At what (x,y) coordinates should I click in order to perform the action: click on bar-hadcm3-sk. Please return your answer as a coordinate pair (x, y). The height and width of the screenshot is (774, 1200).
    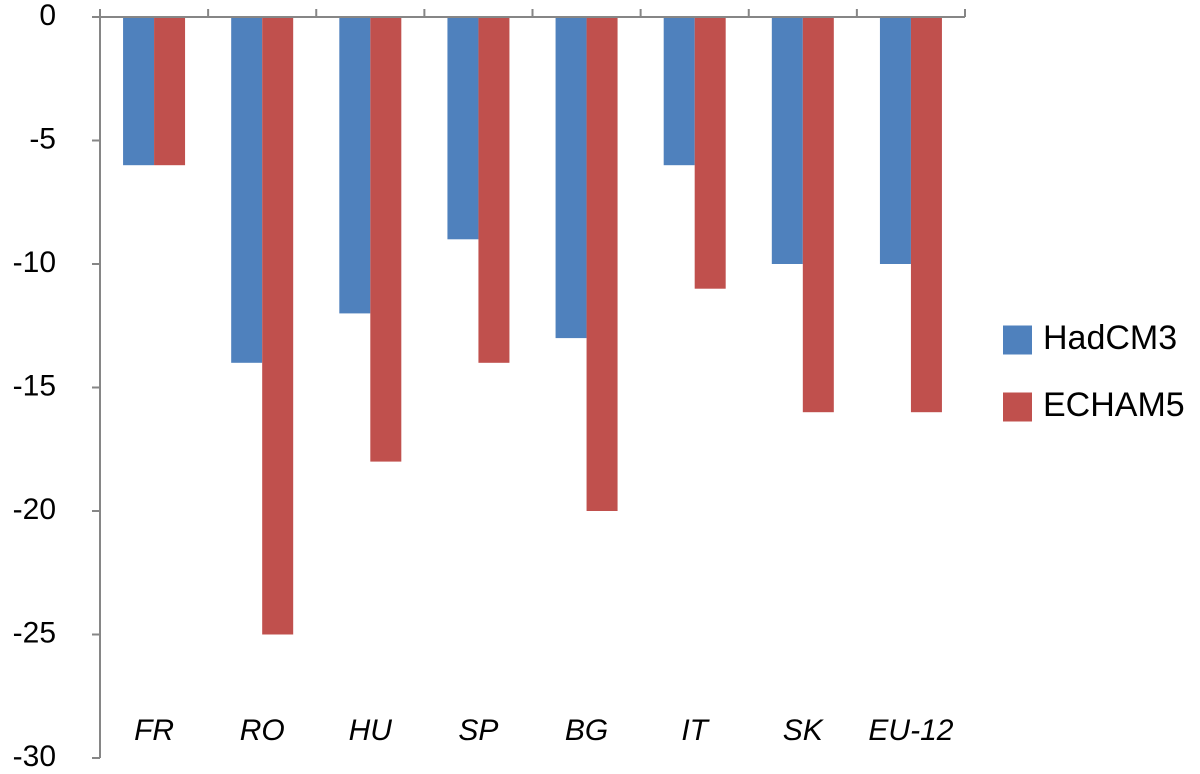
    Looking at the image, I should click on (787, 140).